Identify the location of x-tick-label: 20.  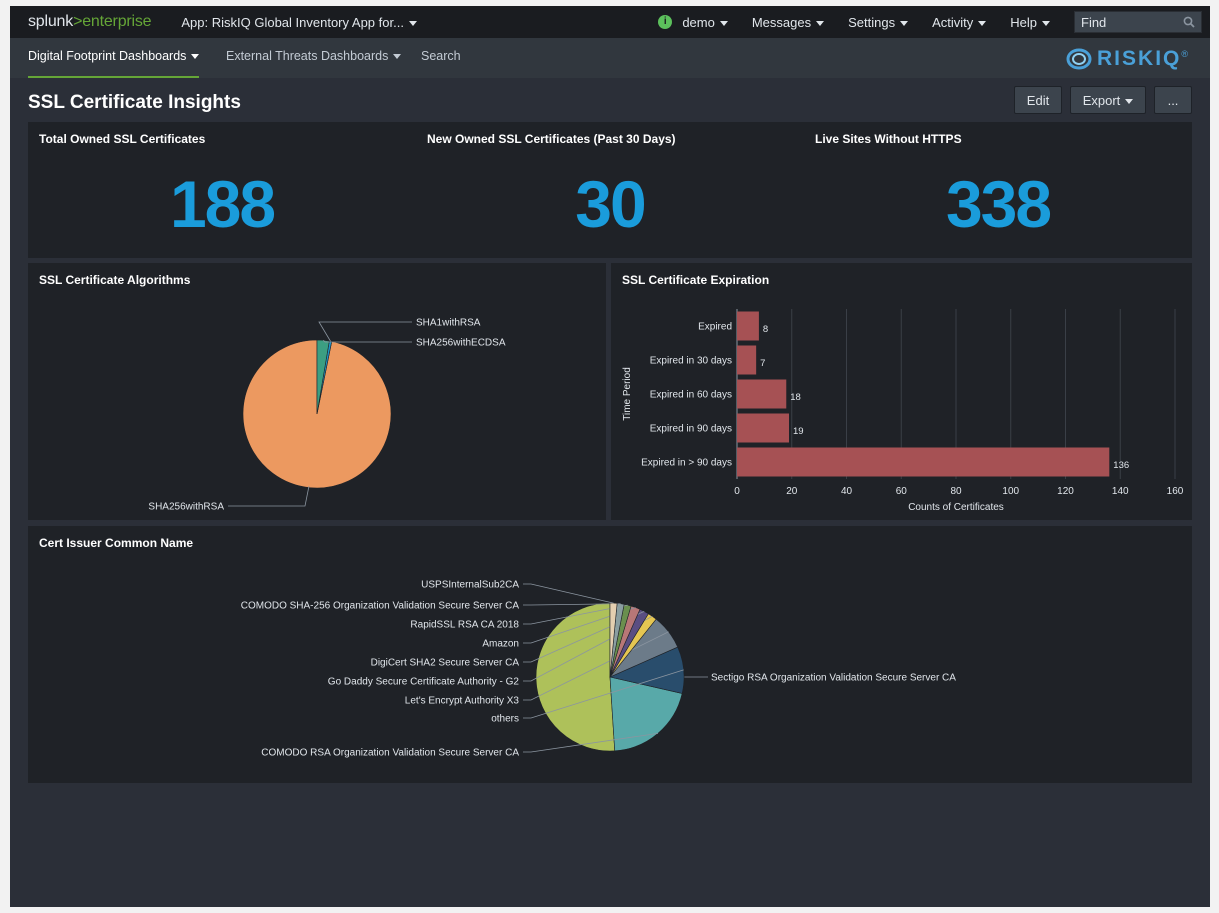
(792, 491).